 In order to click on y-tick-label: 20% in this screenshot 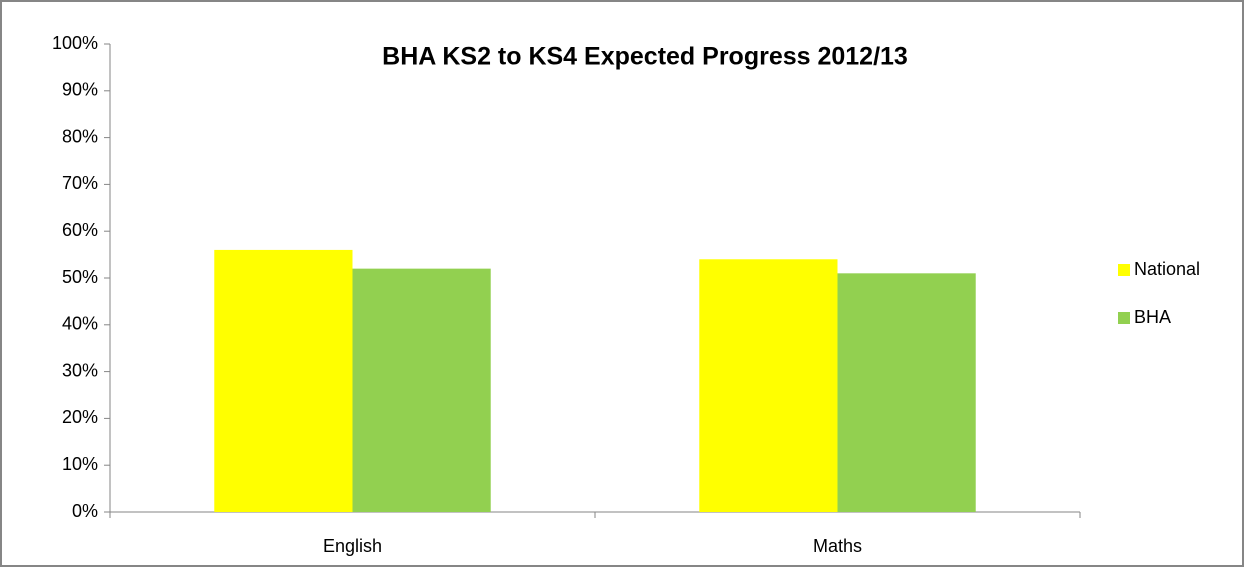, I will do `click(80, 417)`.